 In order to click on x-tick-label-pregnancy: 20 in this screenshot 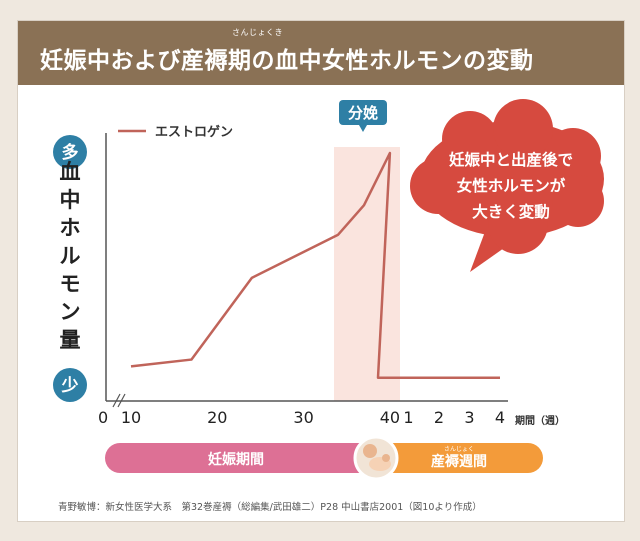, I will do `click(217, 417)`.